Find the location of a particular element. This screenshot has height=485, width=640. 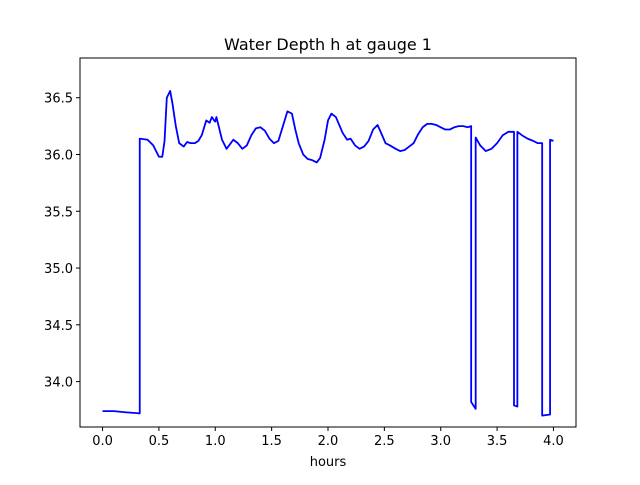

x-tick-label: 0.0 is located at coordinates (102, 441).